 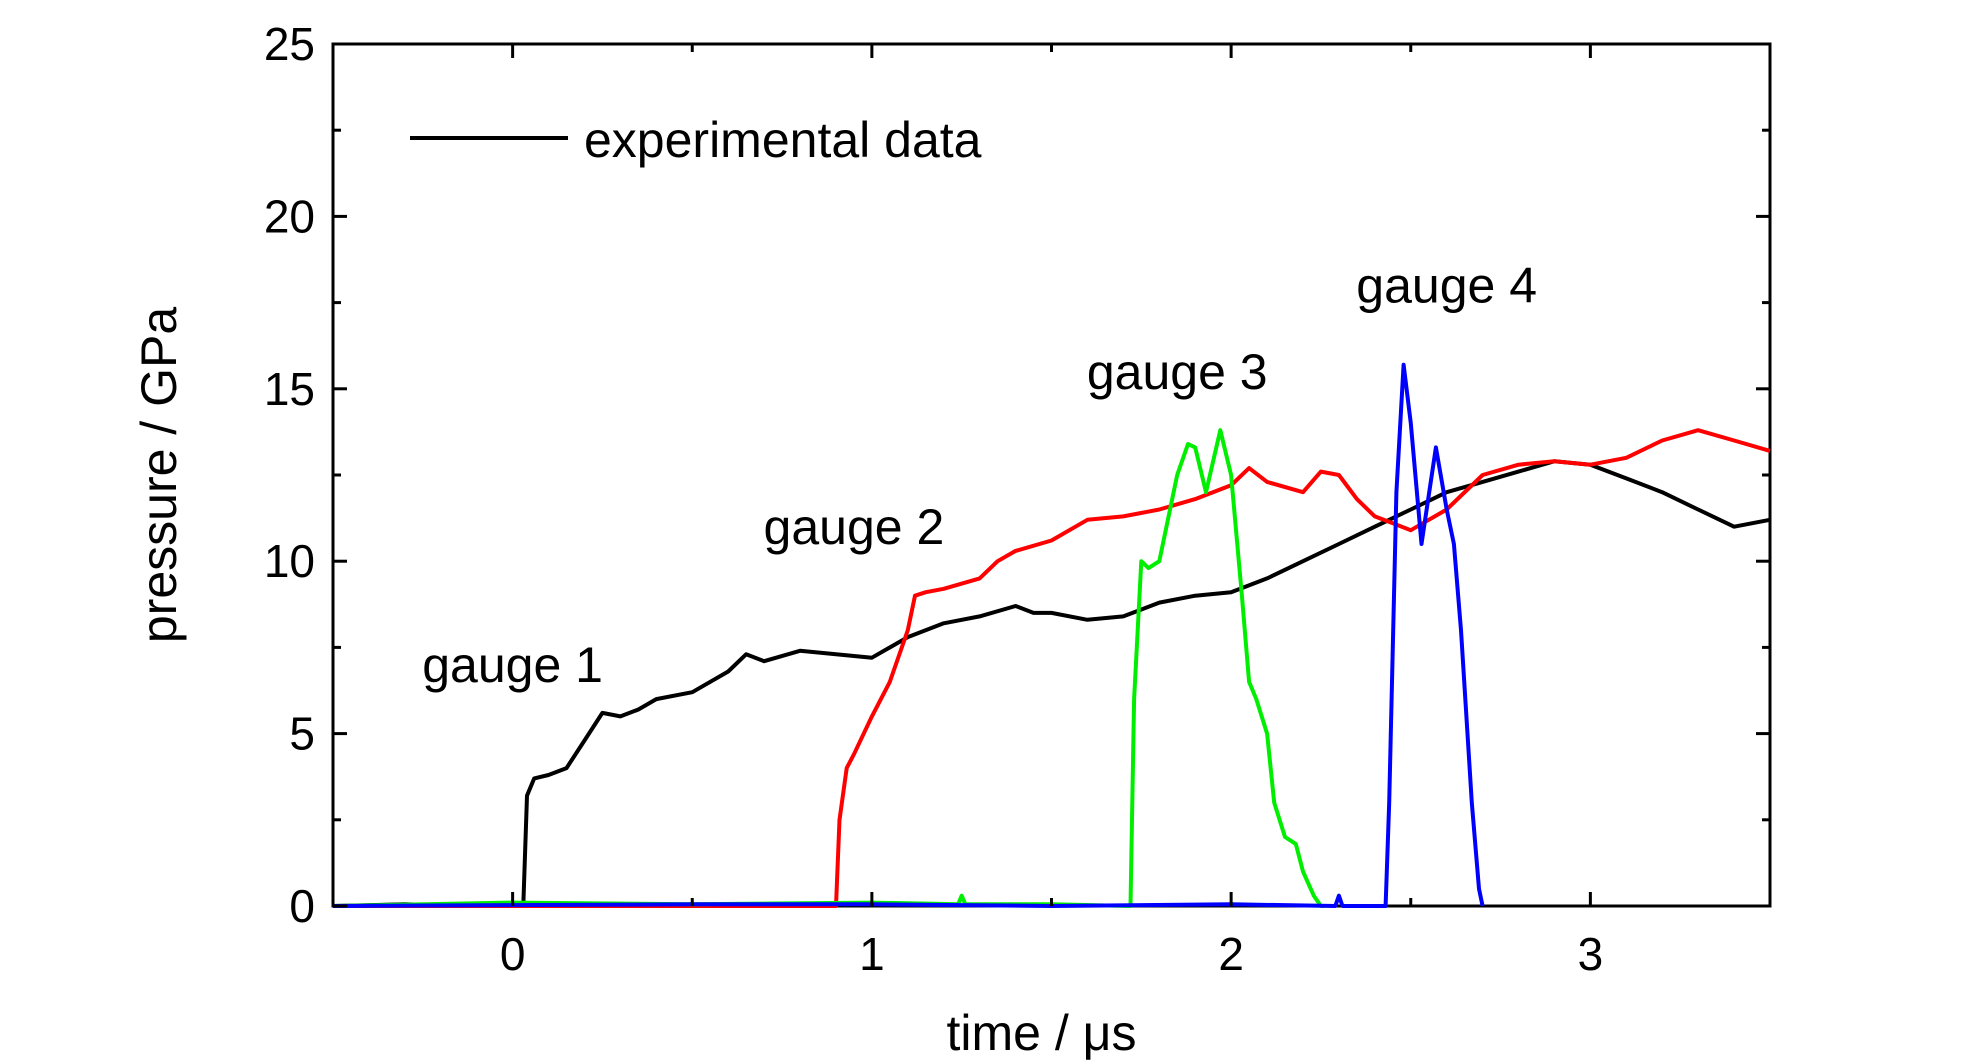 I want to click on legend: experimental data, so click(x=696, y=140).